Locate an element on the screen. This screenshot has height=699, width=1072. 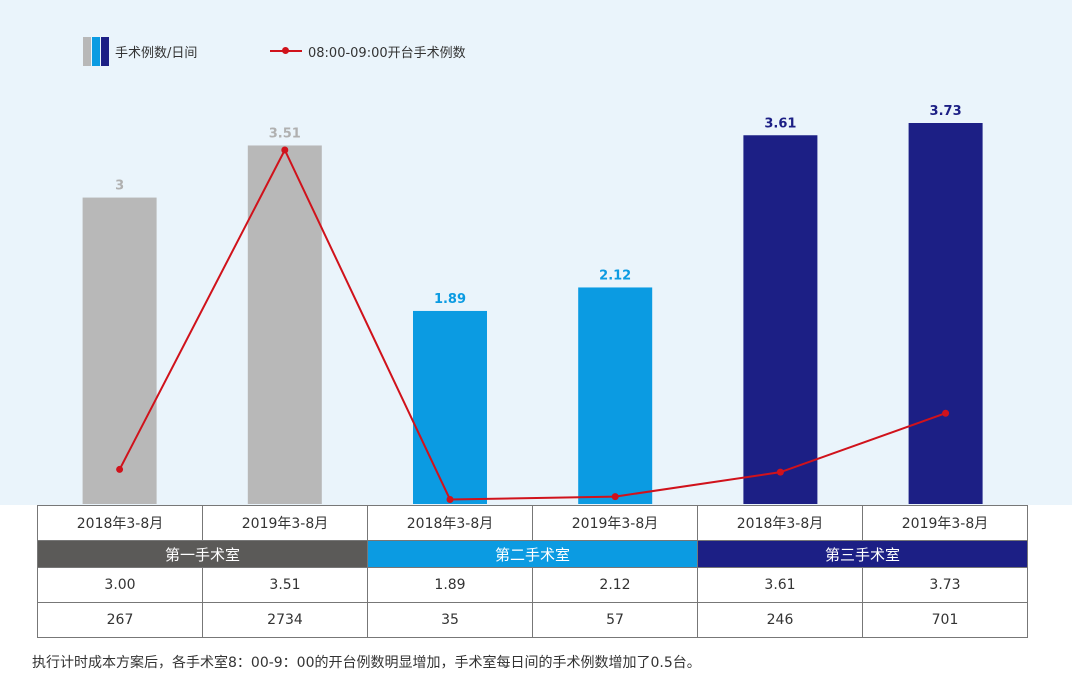
table-cell: 2.12 is located at coordinates (615, 585).